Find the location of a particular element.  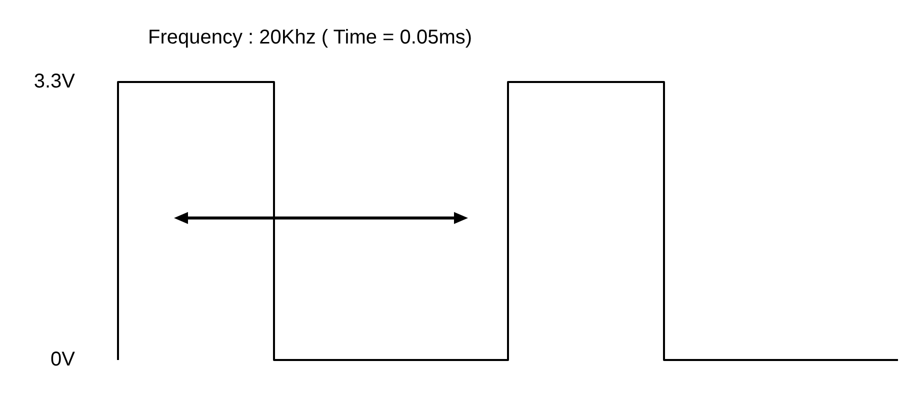

chart-title: Frequency : 20Khz ( Time = 0.05ms) is located at coordinates (310, 37).